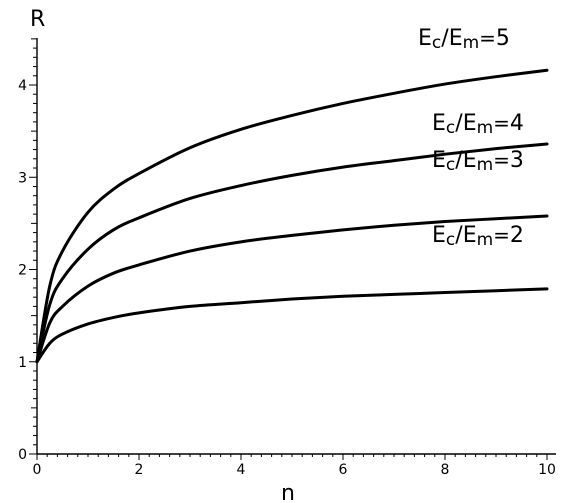  What do you see at coordinates (343, 470) in the screenshot?
I see `x-tick-label: 6` at bounding box center [343, 470].